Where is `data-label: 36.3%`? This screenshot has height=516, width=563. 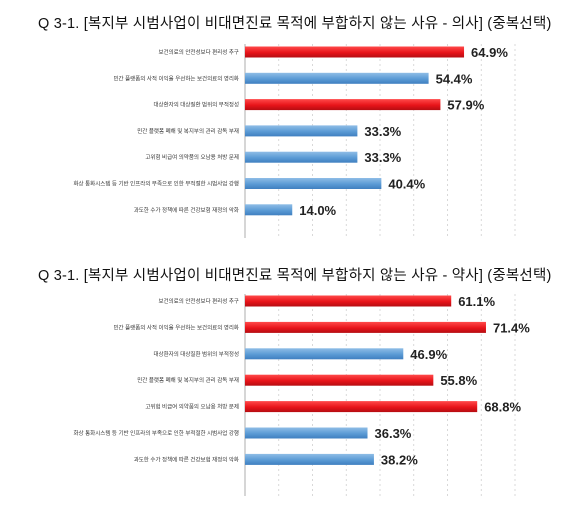 data-label: 36.3% is located at coordinates (393, 433).